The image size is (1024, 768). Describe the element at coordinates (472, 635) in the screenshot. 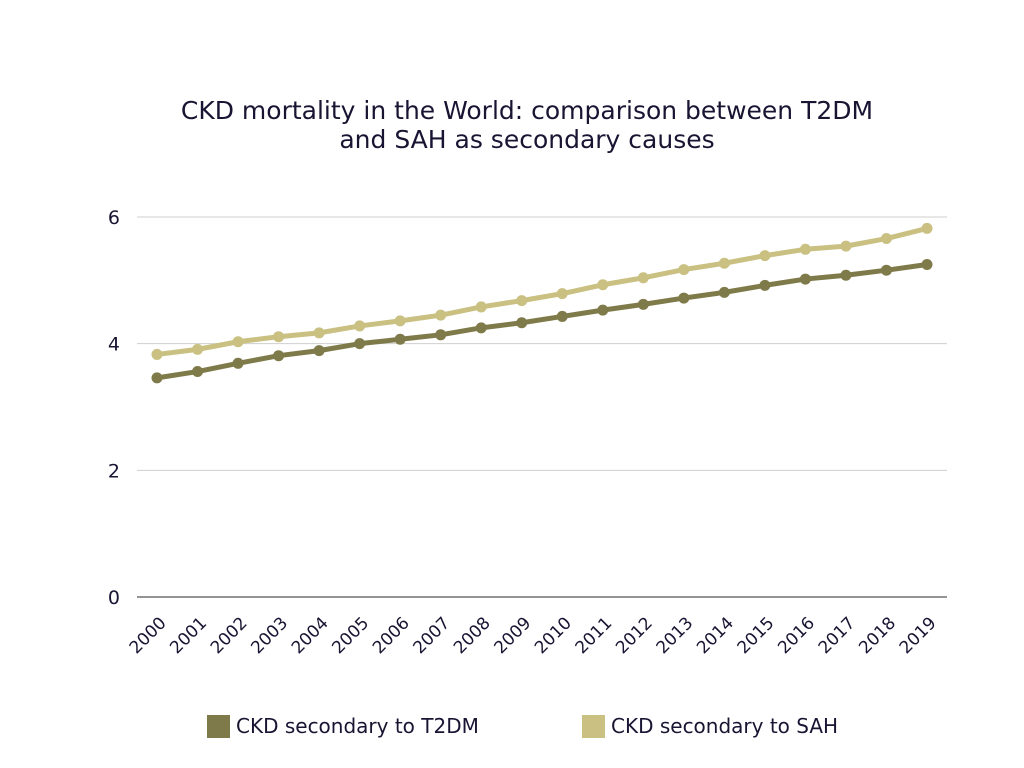

I see `x-tick-label: 2008` at that location.